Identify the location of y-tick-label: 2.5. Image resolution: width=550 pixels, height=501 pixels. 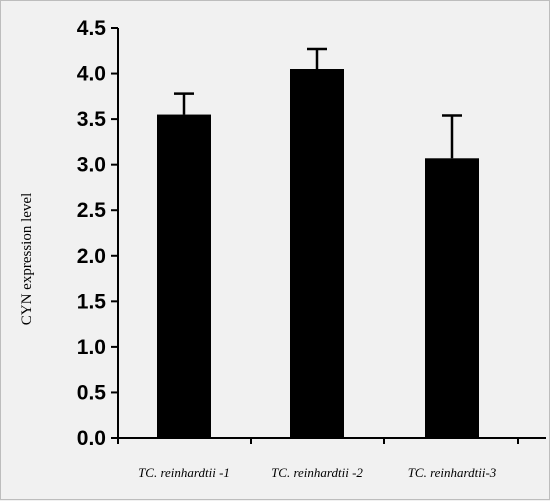
(92, 210).